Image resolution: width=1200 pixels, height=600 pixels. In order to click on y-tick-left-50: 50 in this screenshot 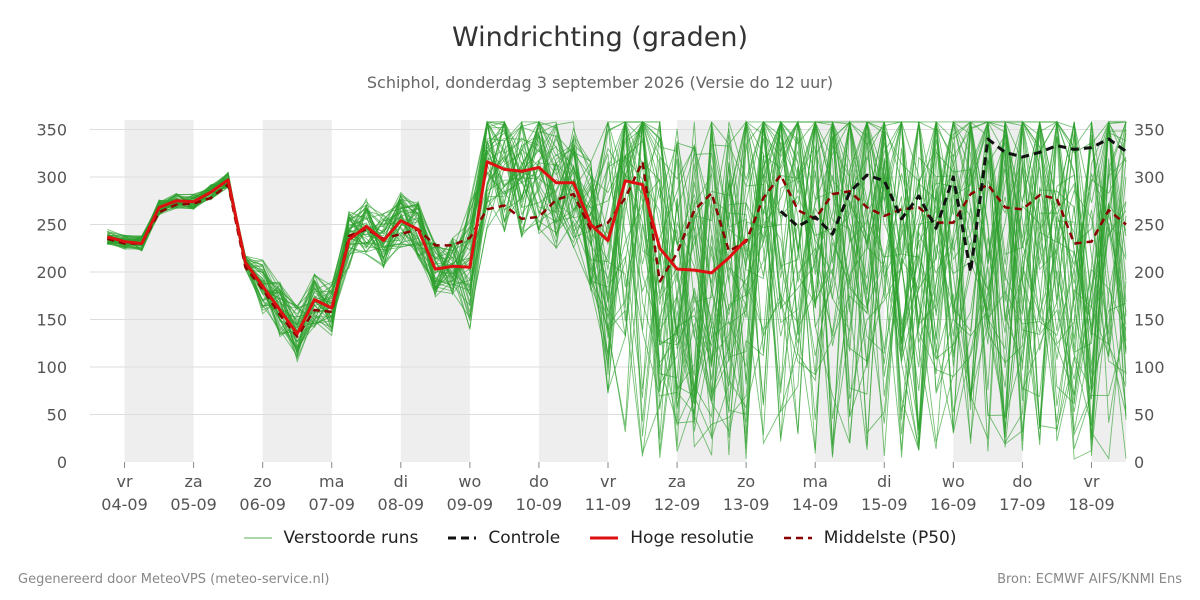, I will do `click(57, 415)`.